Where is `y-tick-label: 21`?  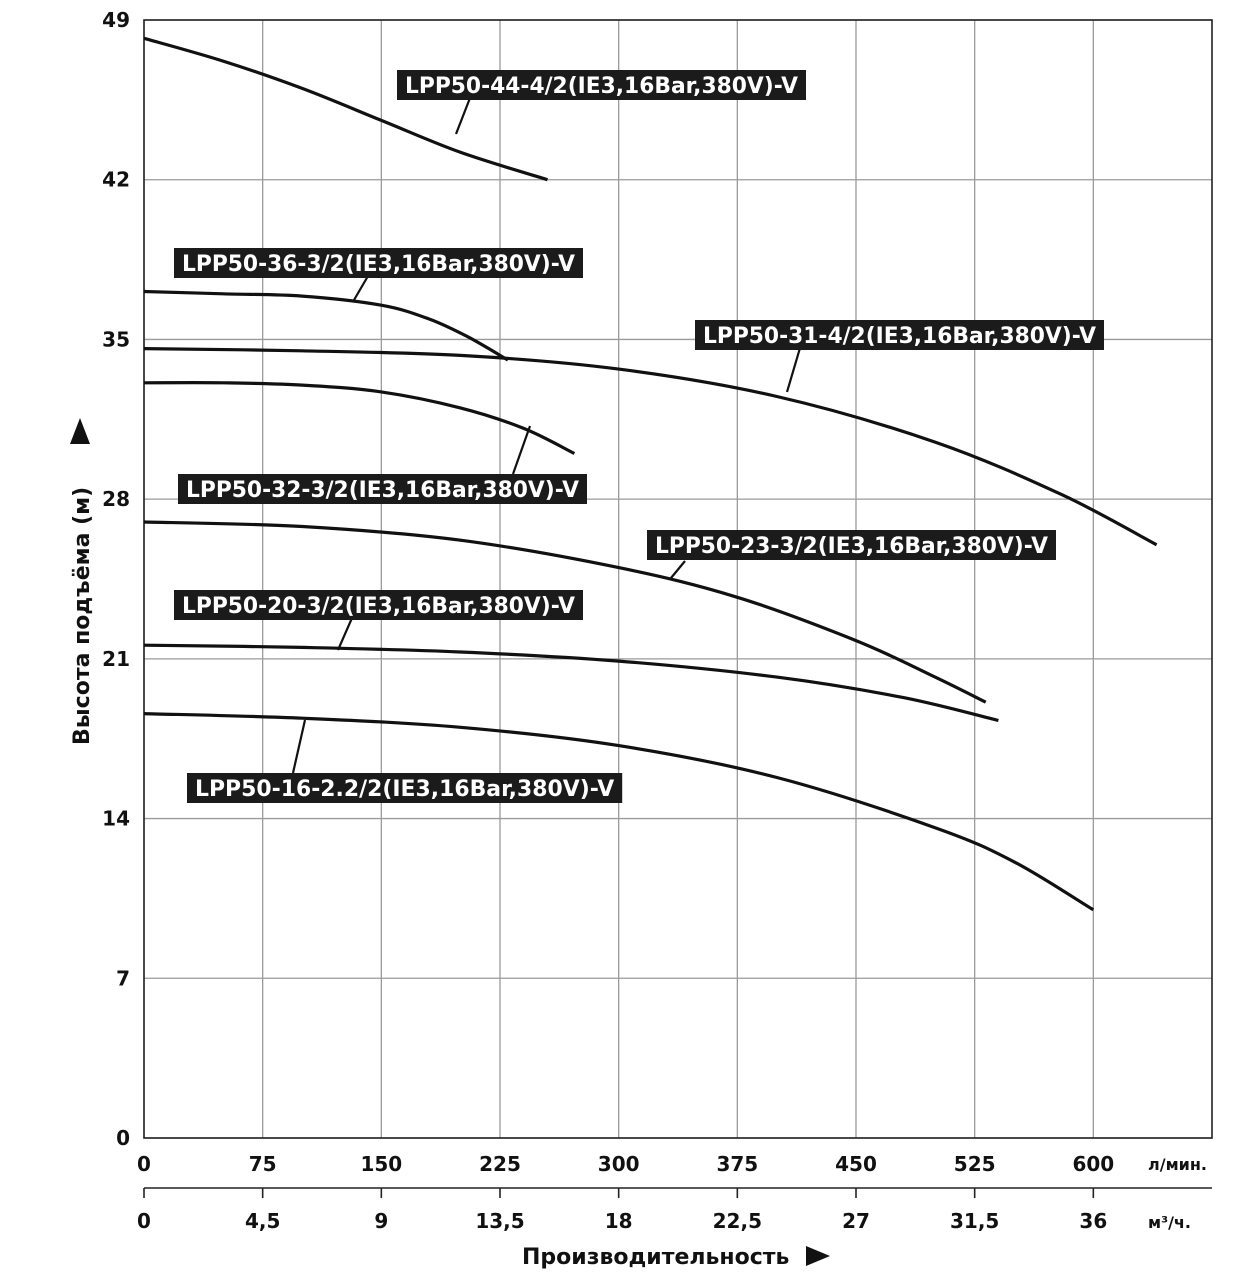 y-tick-label: 21 is located at coordinates (116, 659).